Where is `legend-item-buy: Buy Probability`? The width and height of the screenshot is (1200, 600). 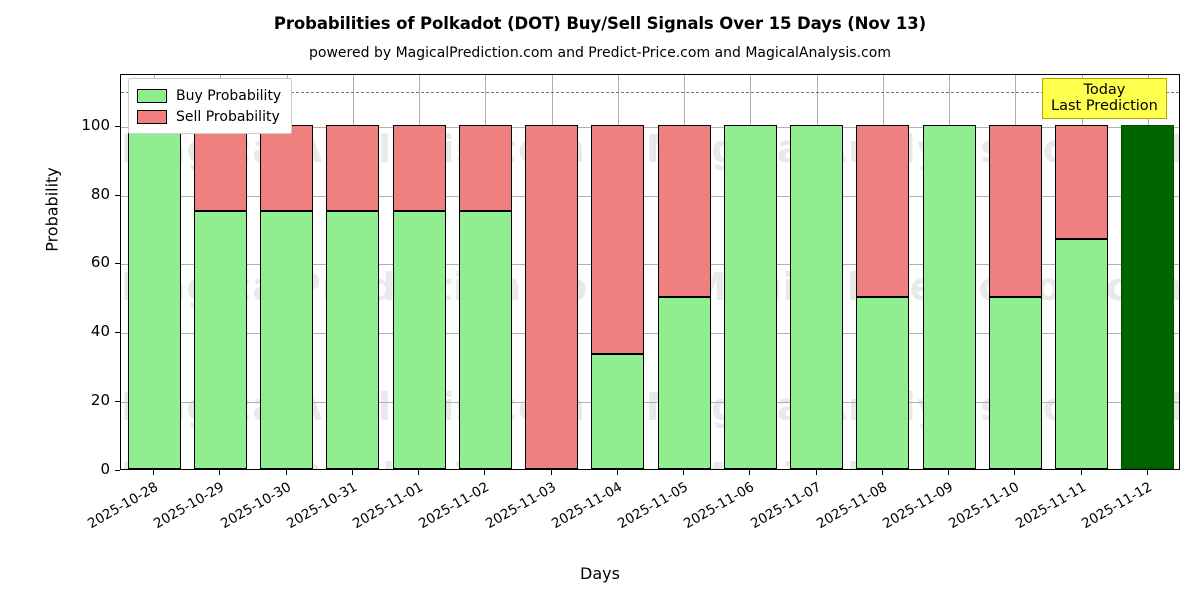
legend-item-buy: Buy Probability is located at coordinates (209, 95).